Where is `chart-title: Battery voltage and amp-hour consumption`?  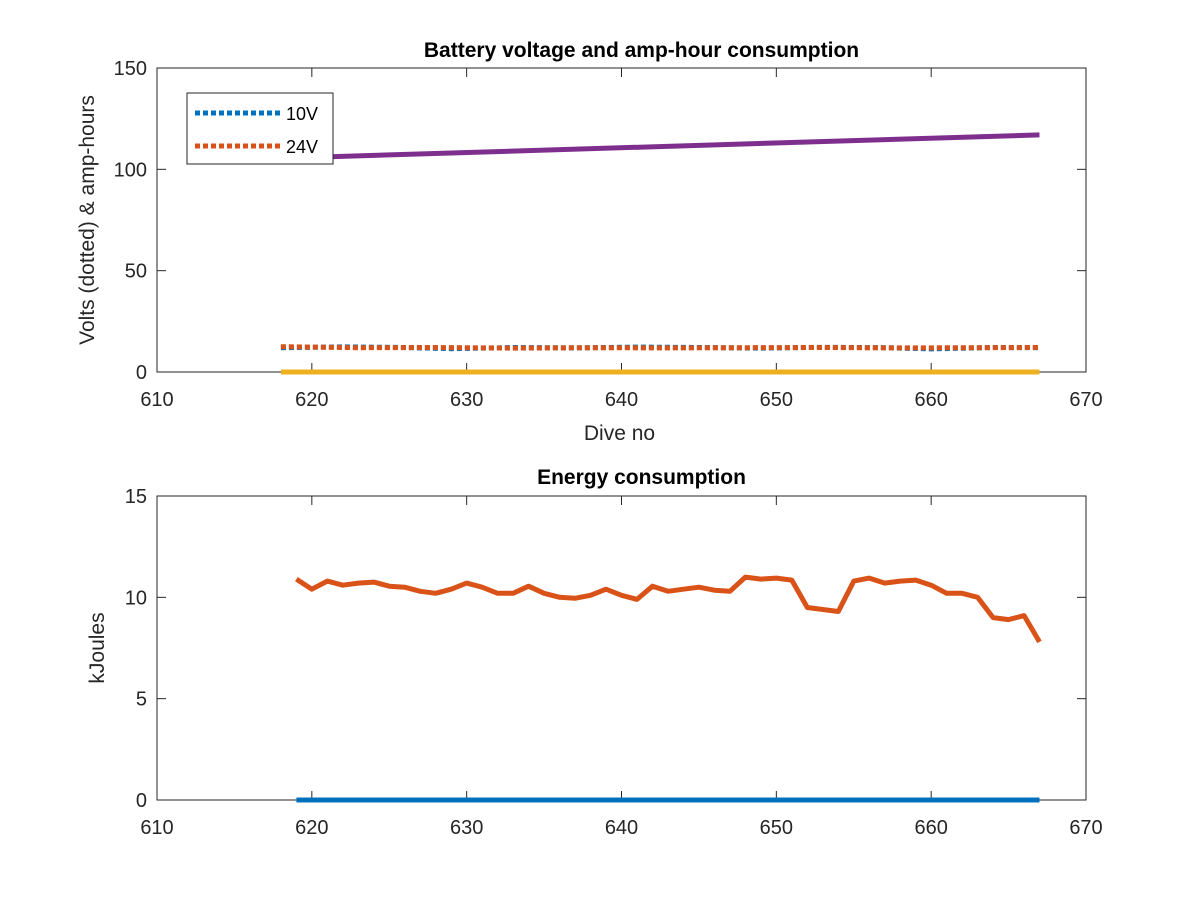
chart-title: Battery voltage and amp-hour consumption is located at coordinates (641, 50).